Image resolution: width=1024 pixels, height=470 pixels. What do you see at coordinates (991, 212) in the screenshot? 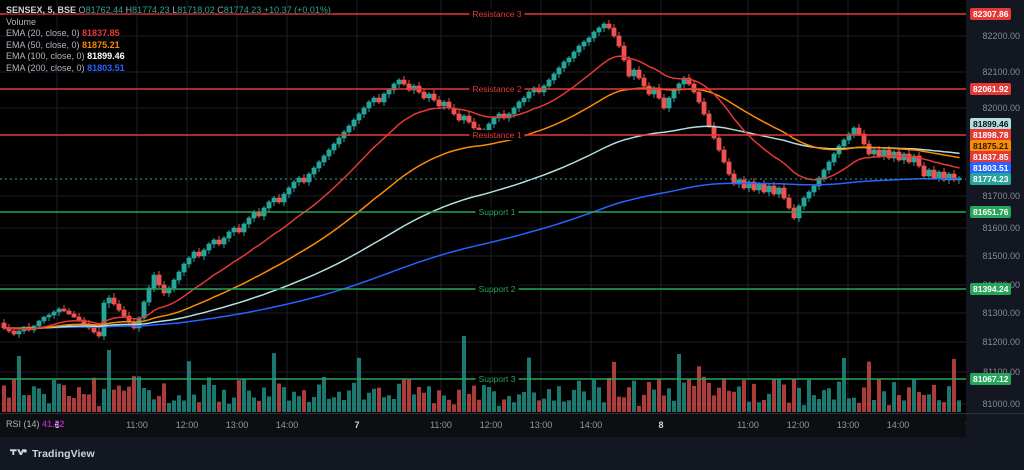
I see `price-axis-value-label: 81651.76` at bounding box center [991, 212].